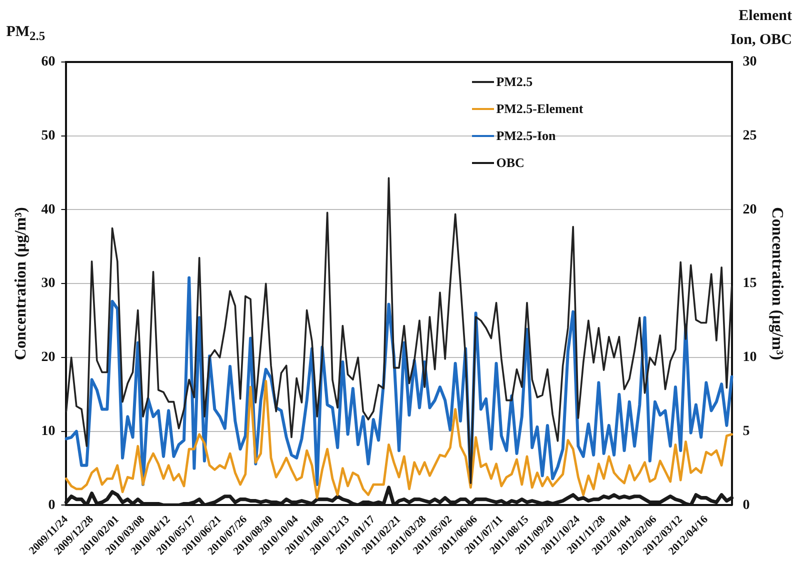  Describe the element at coordinates (52, 505) in the screenshot. I see `y-tick-label: 0` at that location.